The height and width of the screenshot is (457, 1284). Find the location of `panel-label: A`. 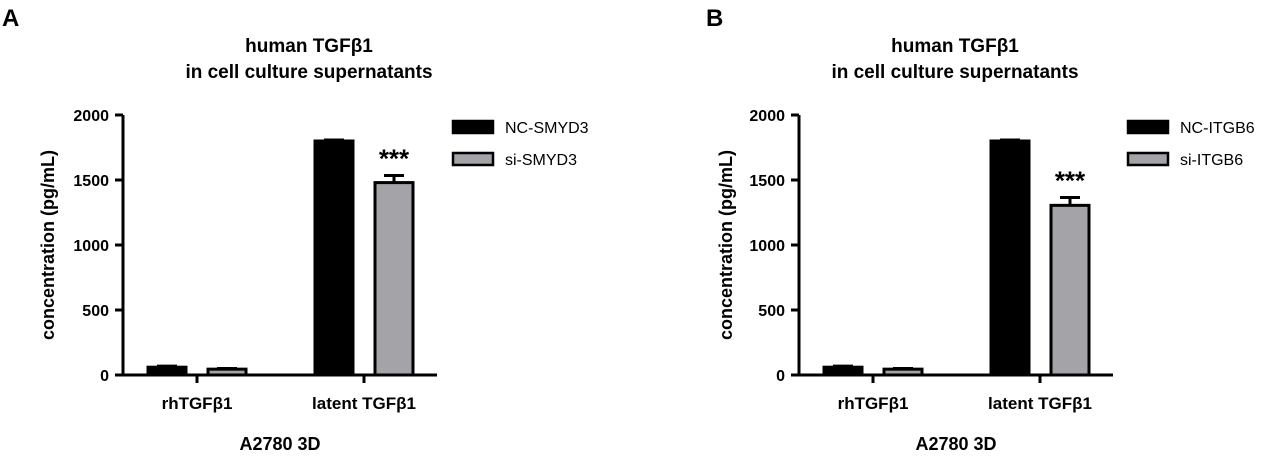

panel-label: A is located at coordinates (10, 18).